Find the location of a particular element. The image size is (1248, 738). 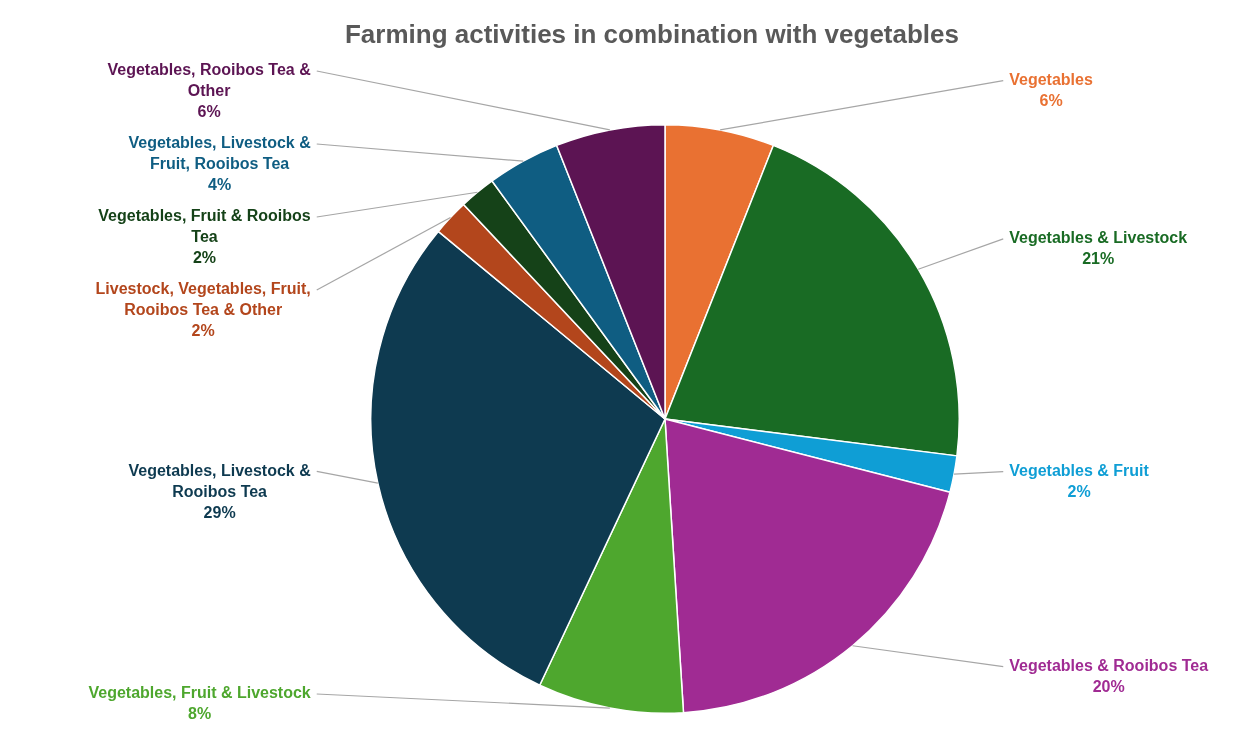

data-label: 20% is located at coordinates (1108, 686).